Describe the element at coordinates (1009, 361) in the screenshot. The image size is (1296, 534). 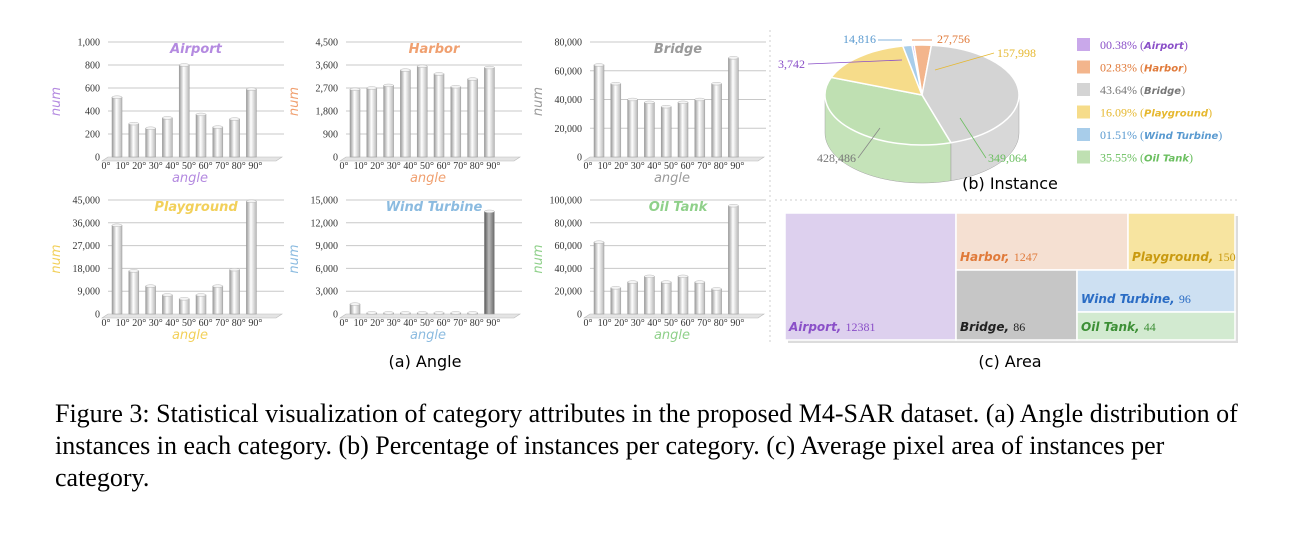
I see `area-panel-label: (c) Area` at that location.